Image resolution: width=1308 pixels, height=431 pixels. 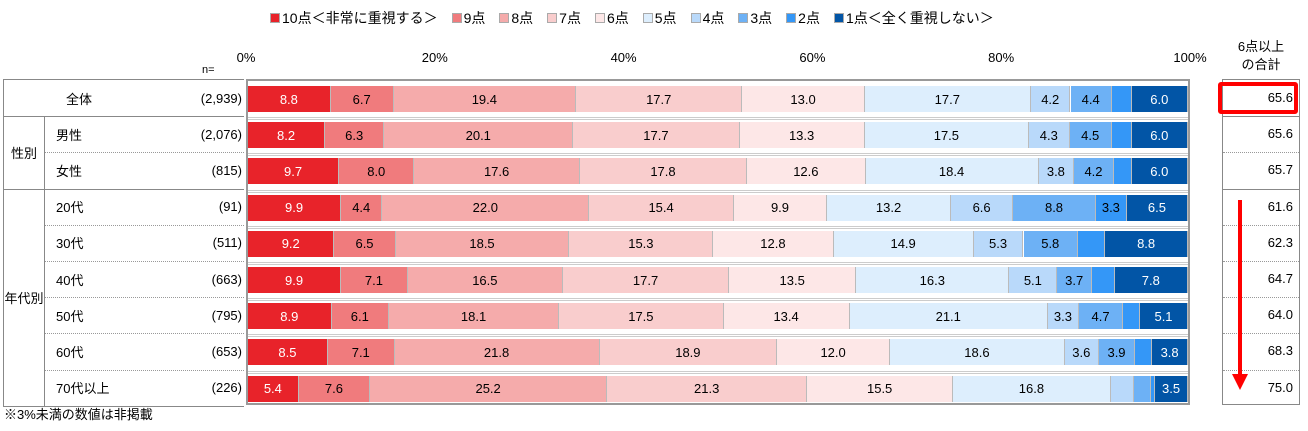 I want to click on arrowhead-icon, so click(x=1240, y=382).